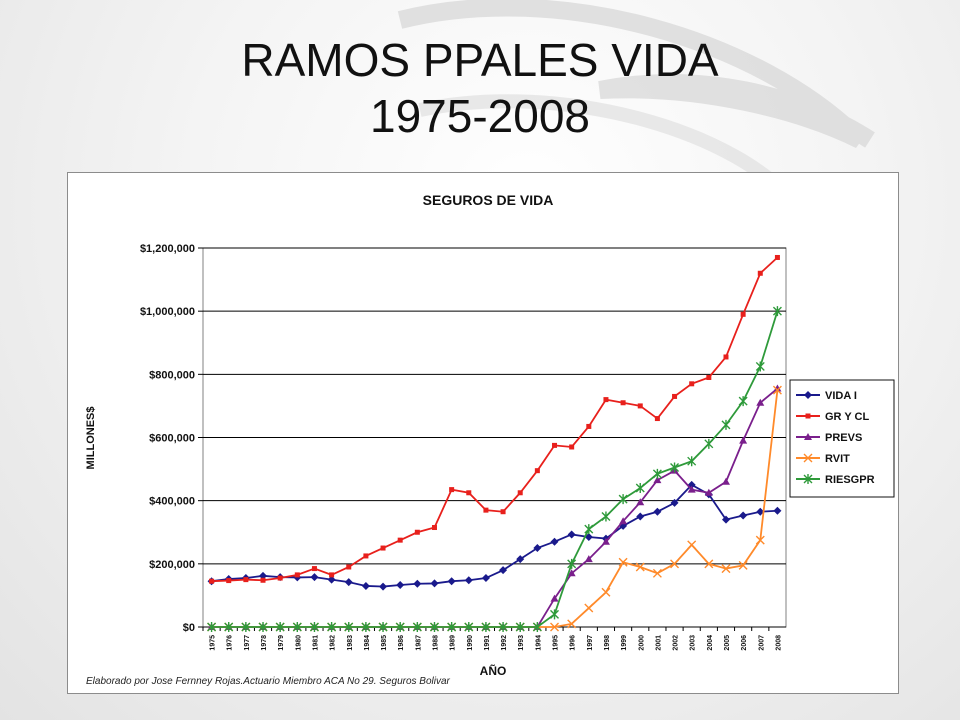 Image resolution: width=960 pixels, height=720 pixels. Describe the element at coordinates (367, 643) in the screenshot. I see `x-tick-label: 1984` at that location.